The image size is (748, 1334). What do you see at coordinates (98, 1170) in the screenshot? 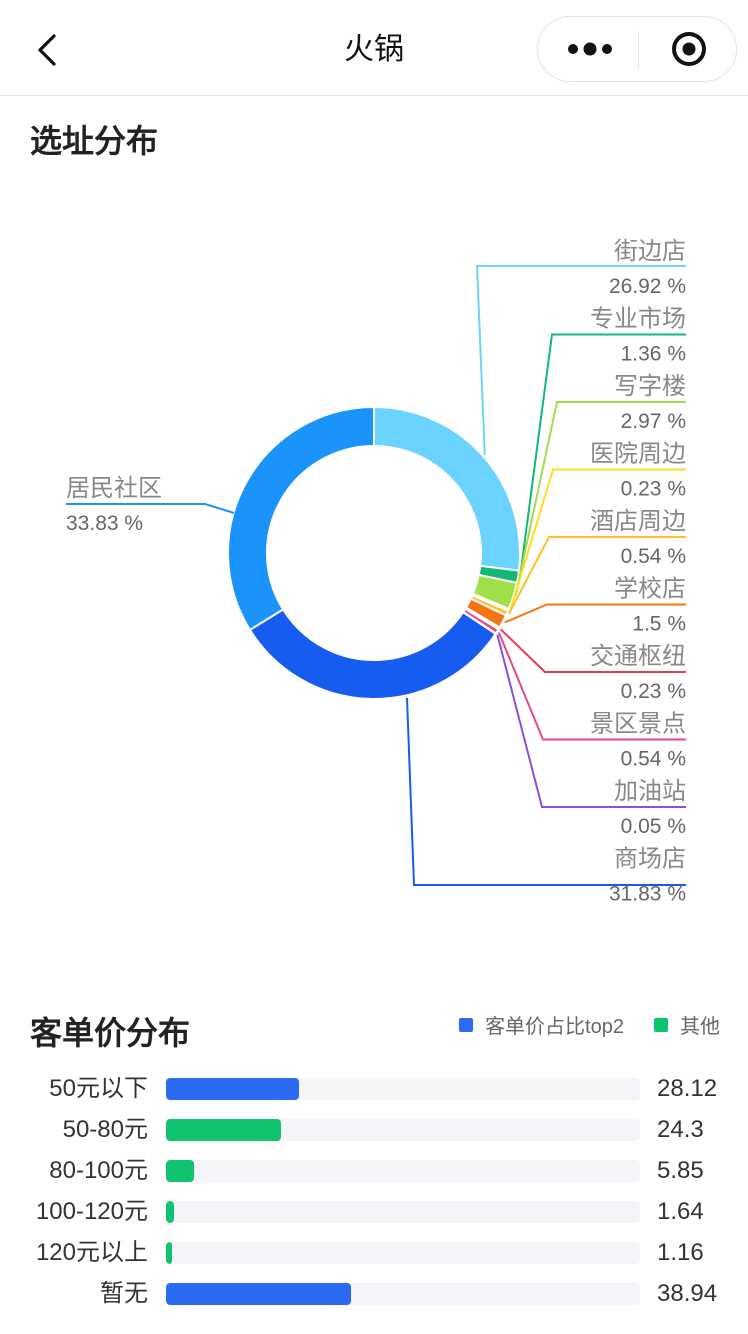
I see `bar-category-label: 80-100元` at bounding box center [98, 1170].